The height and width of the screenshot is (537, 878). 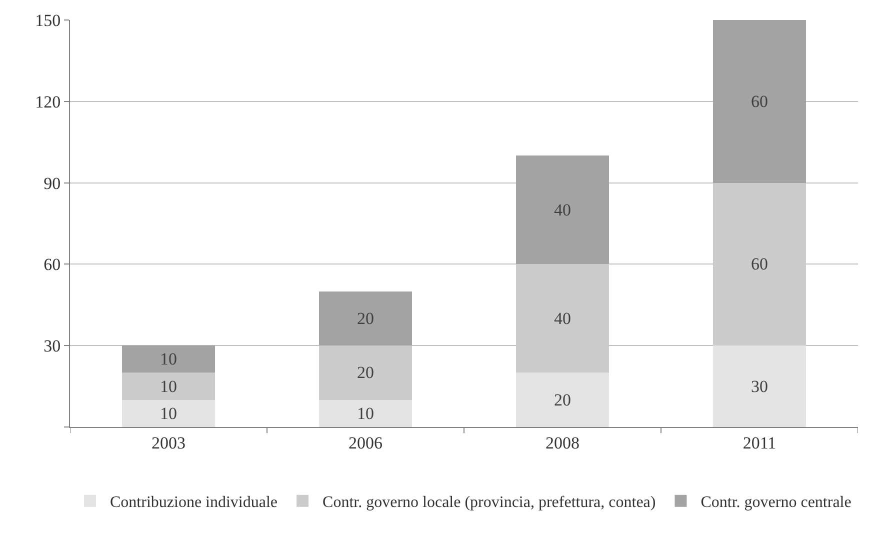 I want to click on legend-label: Contr. governo centrale, so click(x=776, y=503).